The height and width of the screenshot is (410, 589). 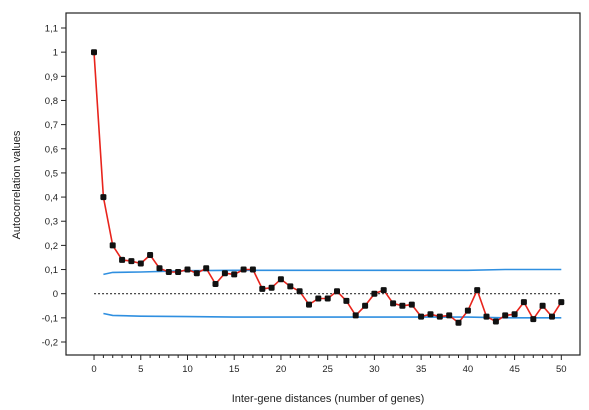 I want to click on x-tick-label: 35, so click(x=421, y=369).